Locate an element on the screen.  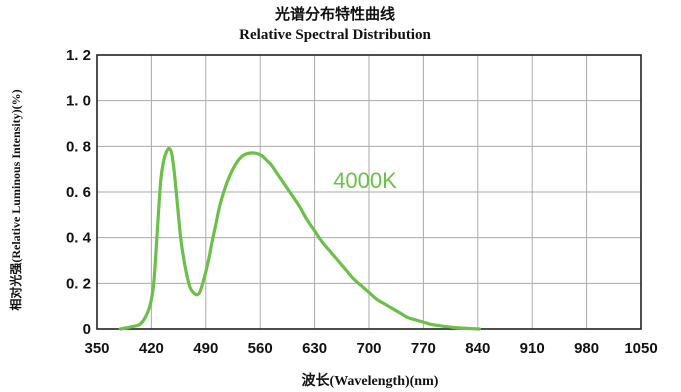
x-tick-label: 420 is located at coordinates (151, 348).